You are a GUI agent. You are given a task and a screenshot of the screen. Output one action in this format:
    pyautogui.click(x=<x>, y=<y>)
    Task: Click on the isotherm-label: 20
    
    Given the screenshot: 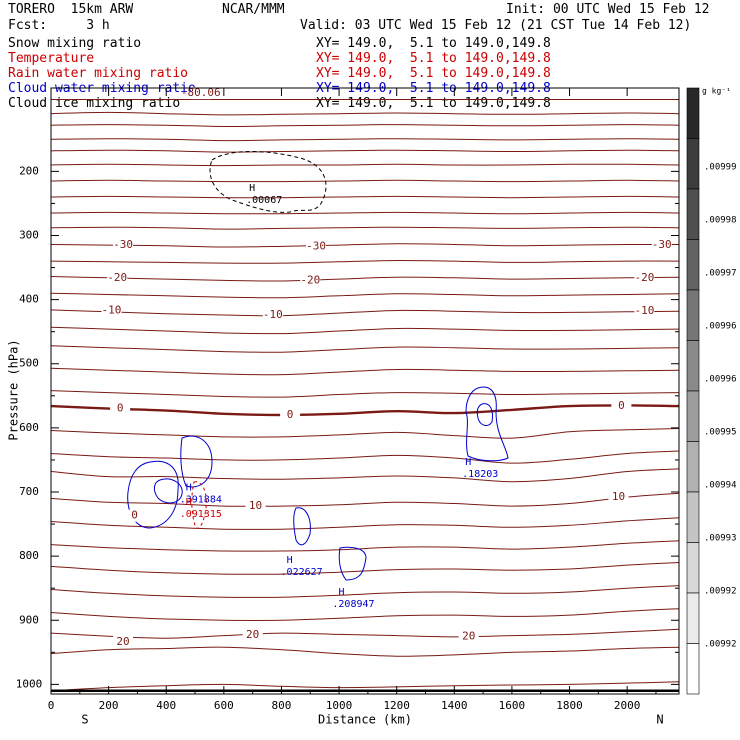 What is the action you would take?
    pyautogui.click(x=122, y=641)
    